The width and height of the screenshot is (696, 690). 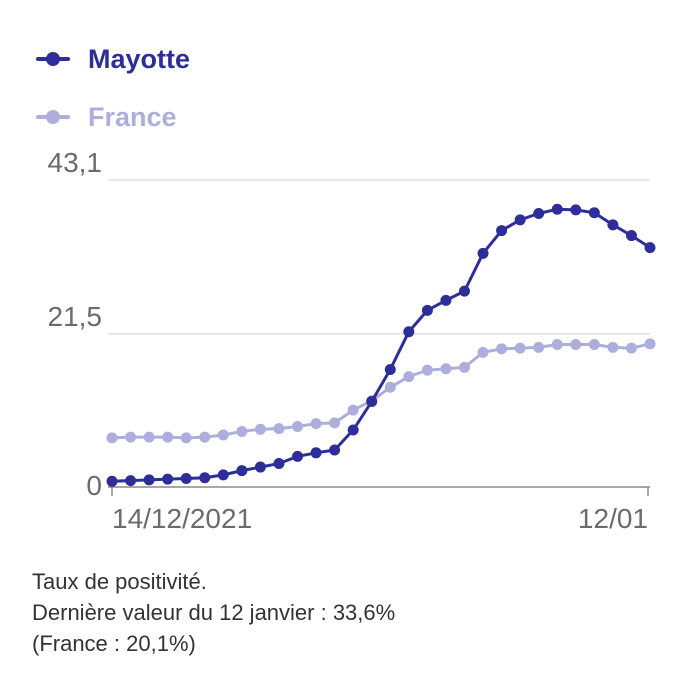 What do you see at coordinates (613, 518) in the screenshot?
I see `x-tick-label-end: 12/01` at bounding box center [613, 518].